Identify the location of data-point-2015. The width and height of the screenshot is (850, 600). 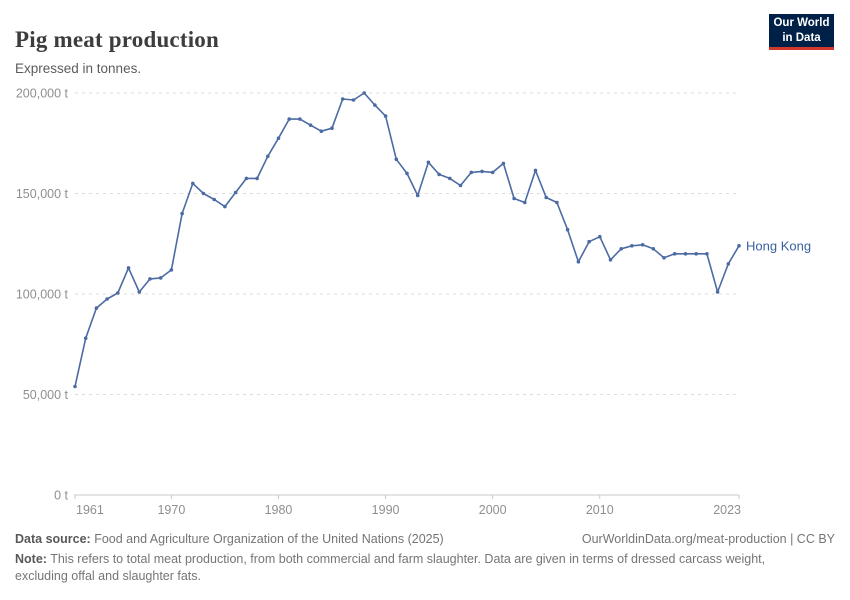
(653, 249).